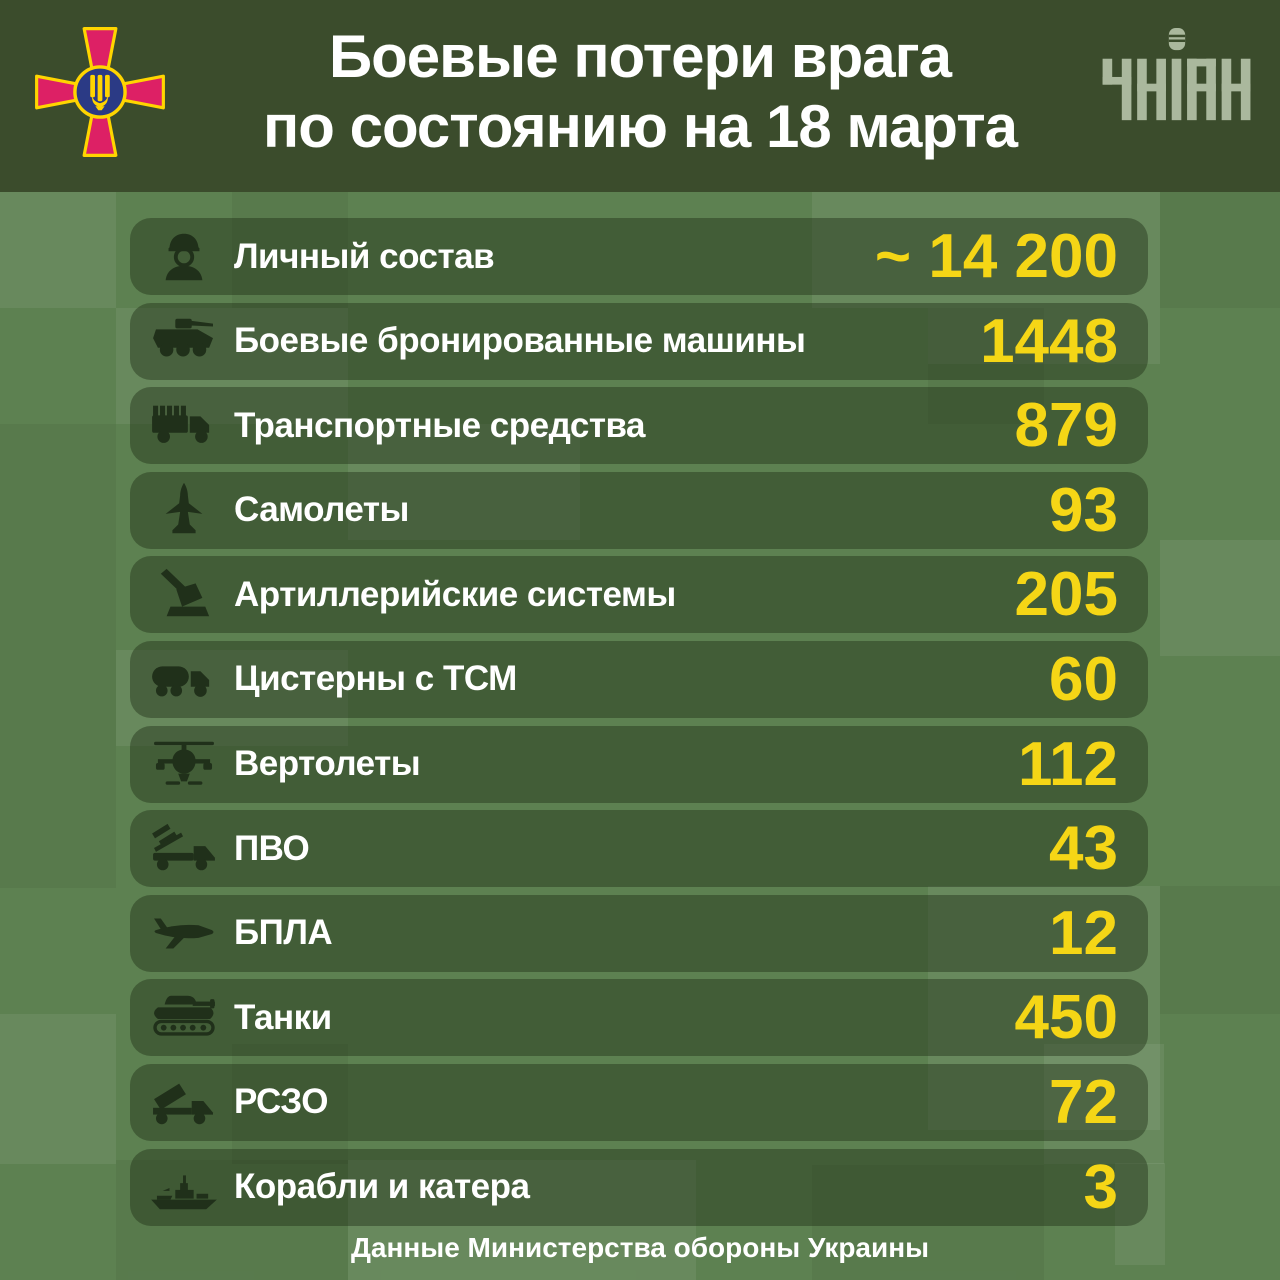 This screenshot has height=1280, width=1280. Describe the element at coordinates (382, 1187) in the screenshot. I see `loss-label: Корабли и катера` at that location.